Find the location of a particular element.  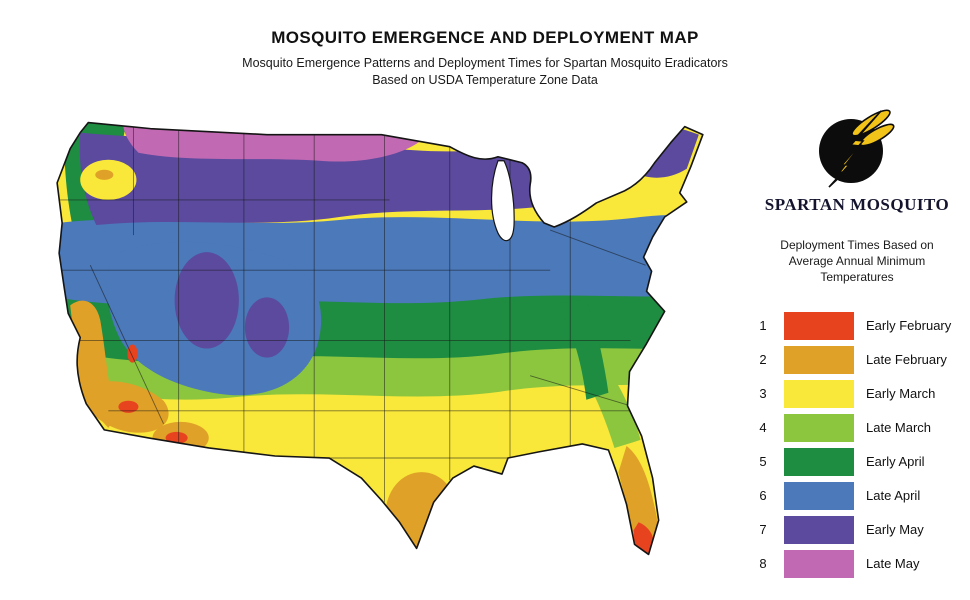

legend-zone-number: 3 is located at coordinates (763, 394).